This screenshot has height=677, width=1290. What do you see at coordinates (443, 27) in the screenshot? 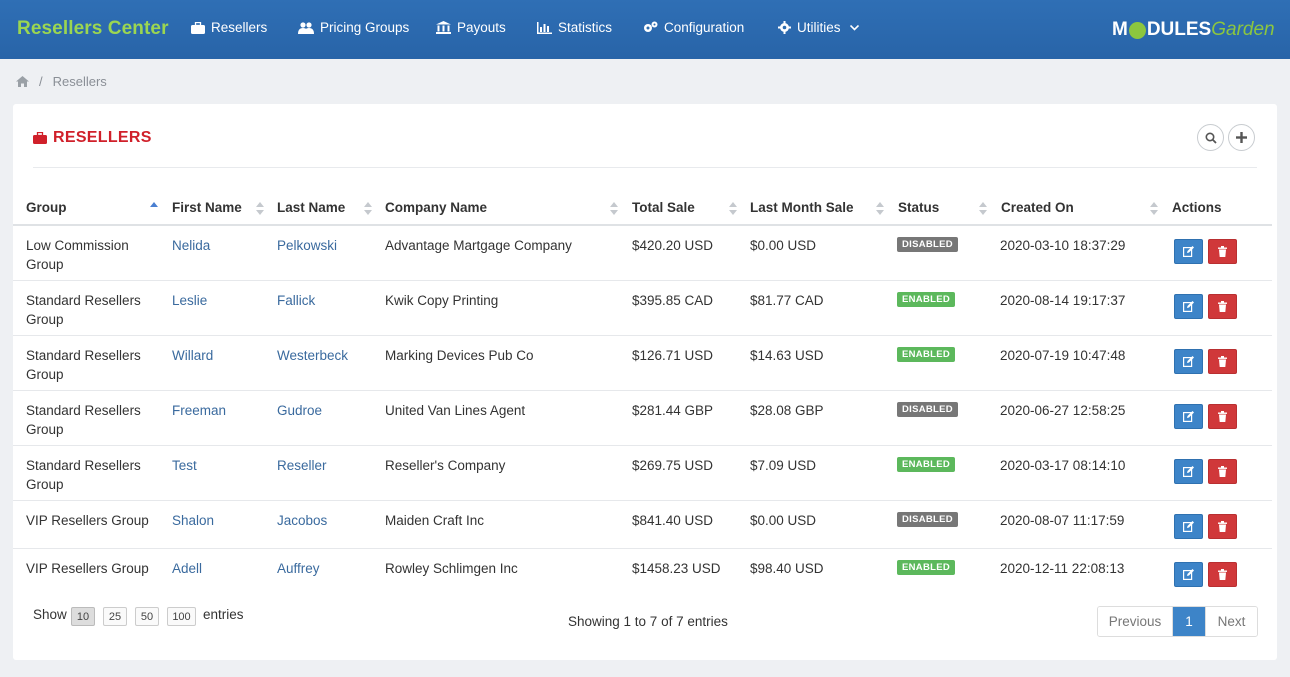
I see `bank-icon` at bounding box center [443, 27].